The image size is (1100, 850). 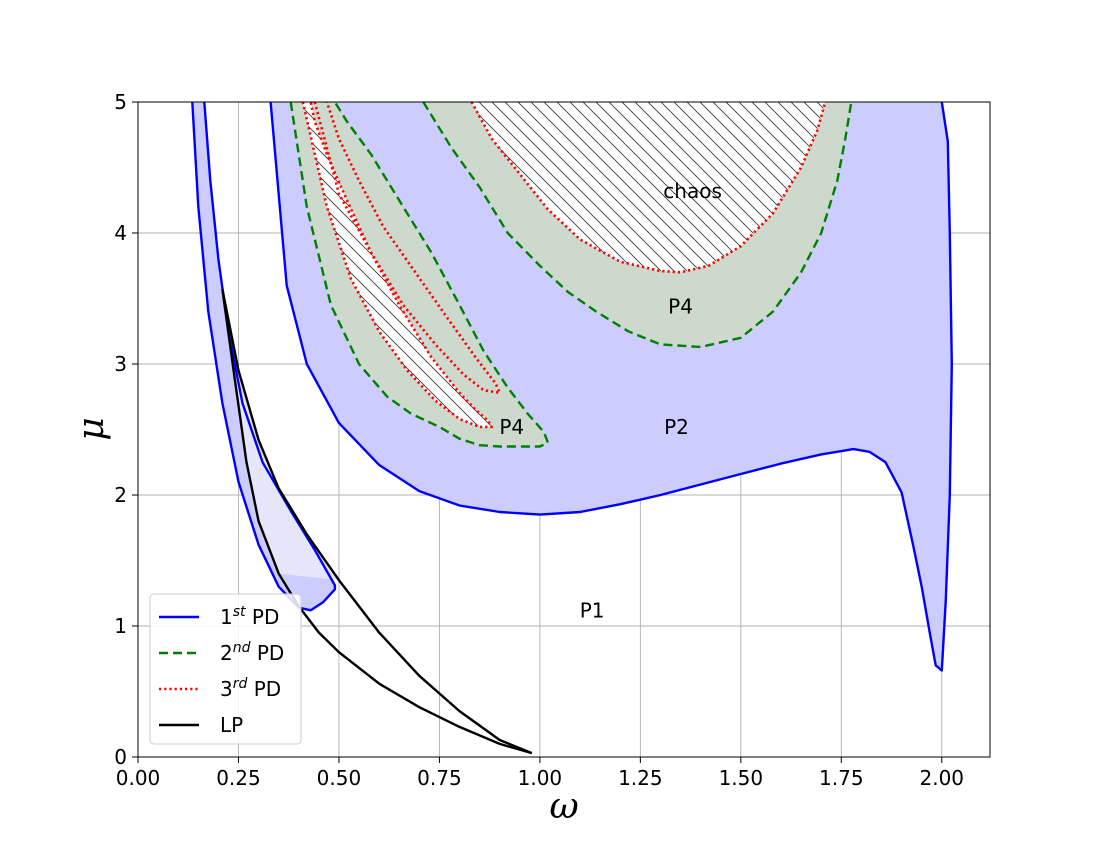 I want to click on series-line-pd3-lower, so click(x=397, y=265).